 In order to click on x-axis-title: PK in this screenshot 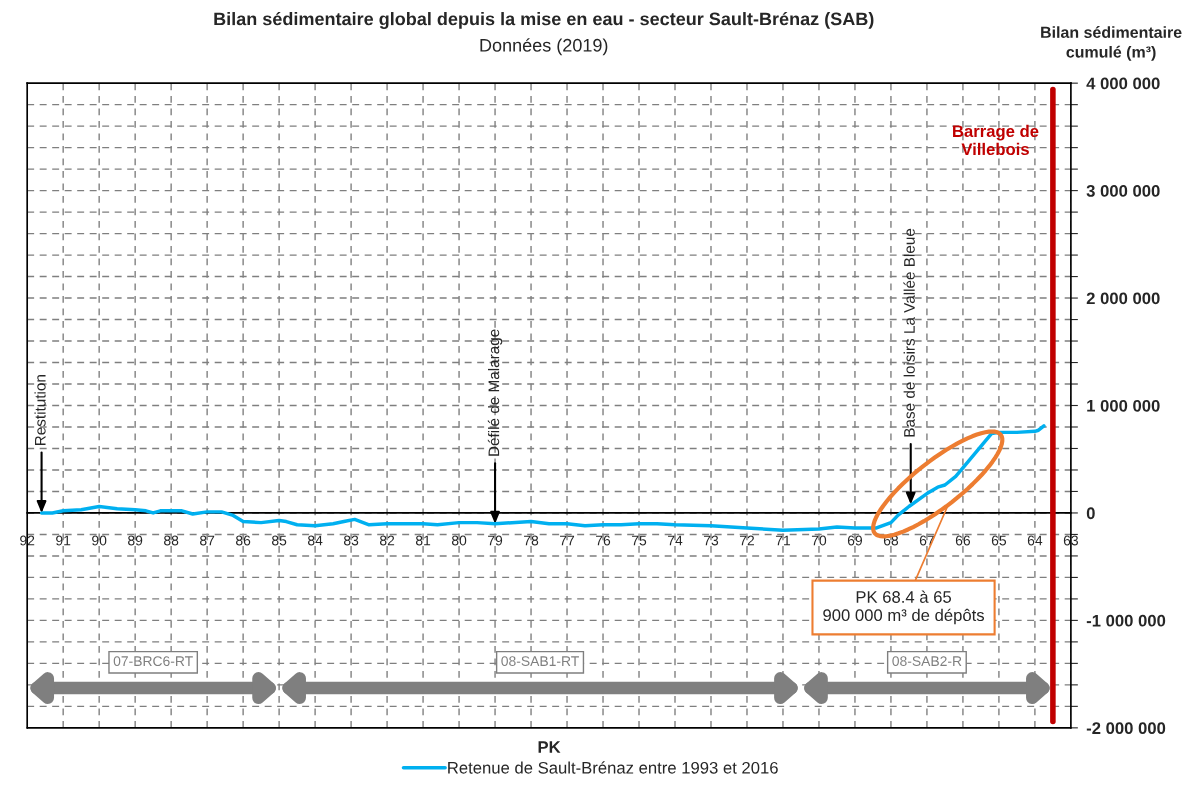, I will do `click(549, 747)`.